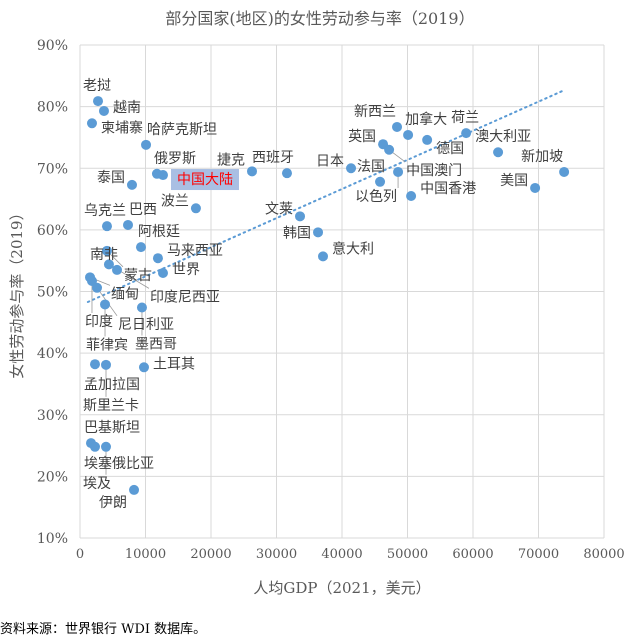 This screenshot has height=643, width=640. Describe the element at coordinates (107, 345) in the screenshot. I see `data-label: 菲律宾` at that location.